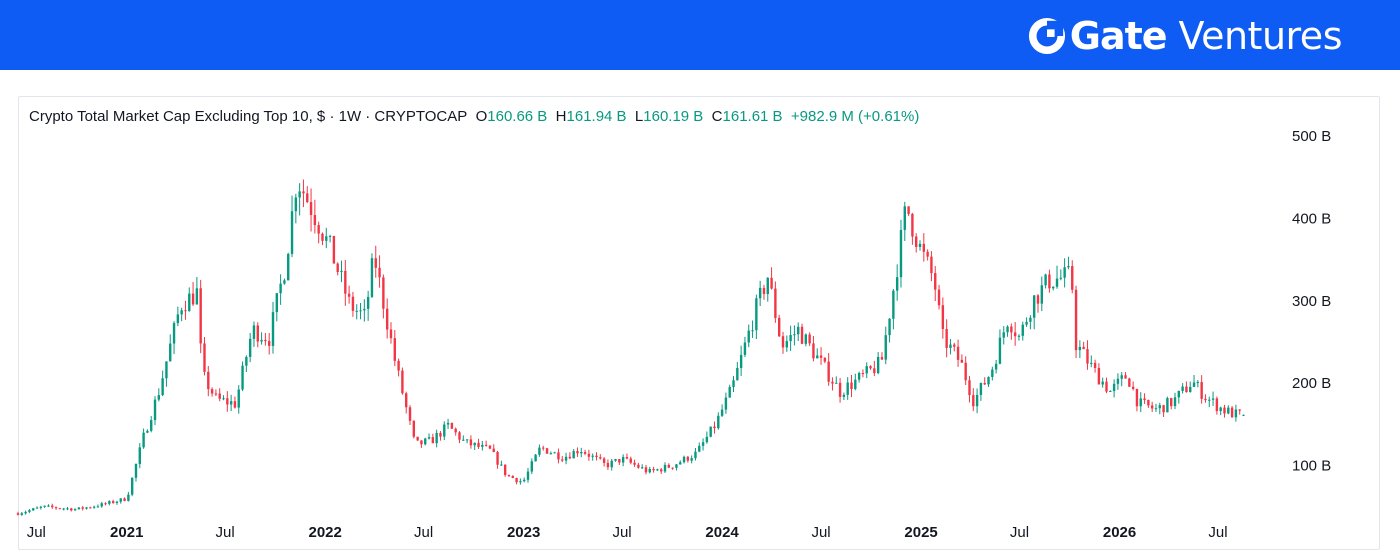 The height and width of the screenshot is (560, 1400). I want to click on x-tick-label: 2021, so click(126, 532).